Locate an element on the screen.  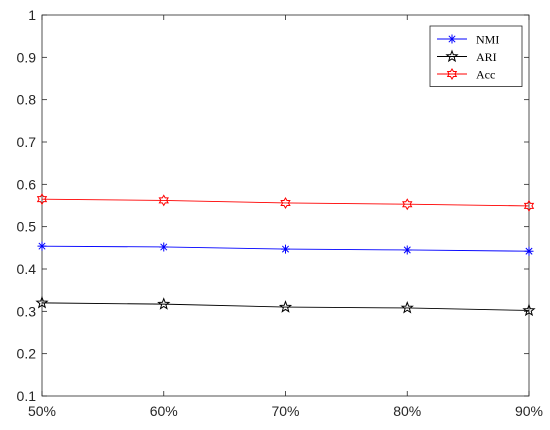
series-line-ari is located at coordinates (285, 306).